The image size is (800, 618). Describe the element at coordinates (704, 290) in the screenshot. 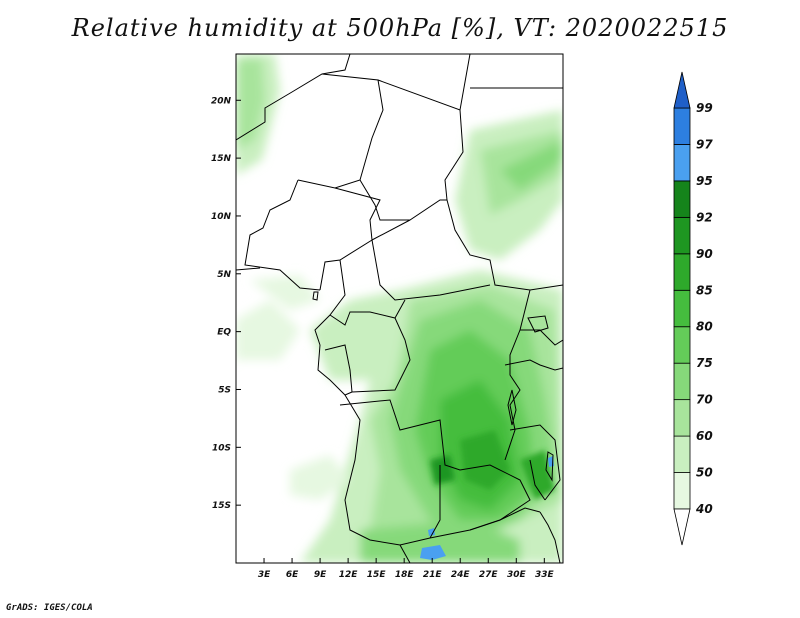

I see `colorbar-label: 85` at that location.